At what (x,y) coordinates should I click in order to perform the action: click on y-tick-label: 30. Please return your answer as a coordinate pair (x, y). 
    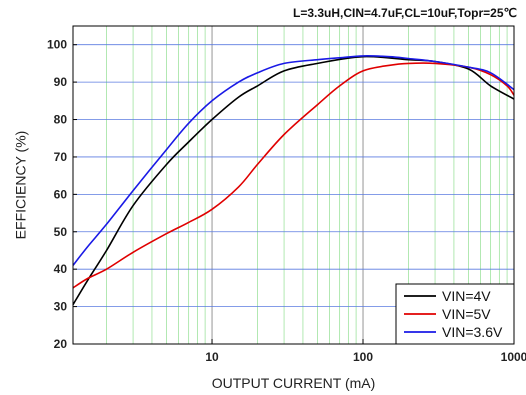
    Looking at the image, I should click on (61, 307).